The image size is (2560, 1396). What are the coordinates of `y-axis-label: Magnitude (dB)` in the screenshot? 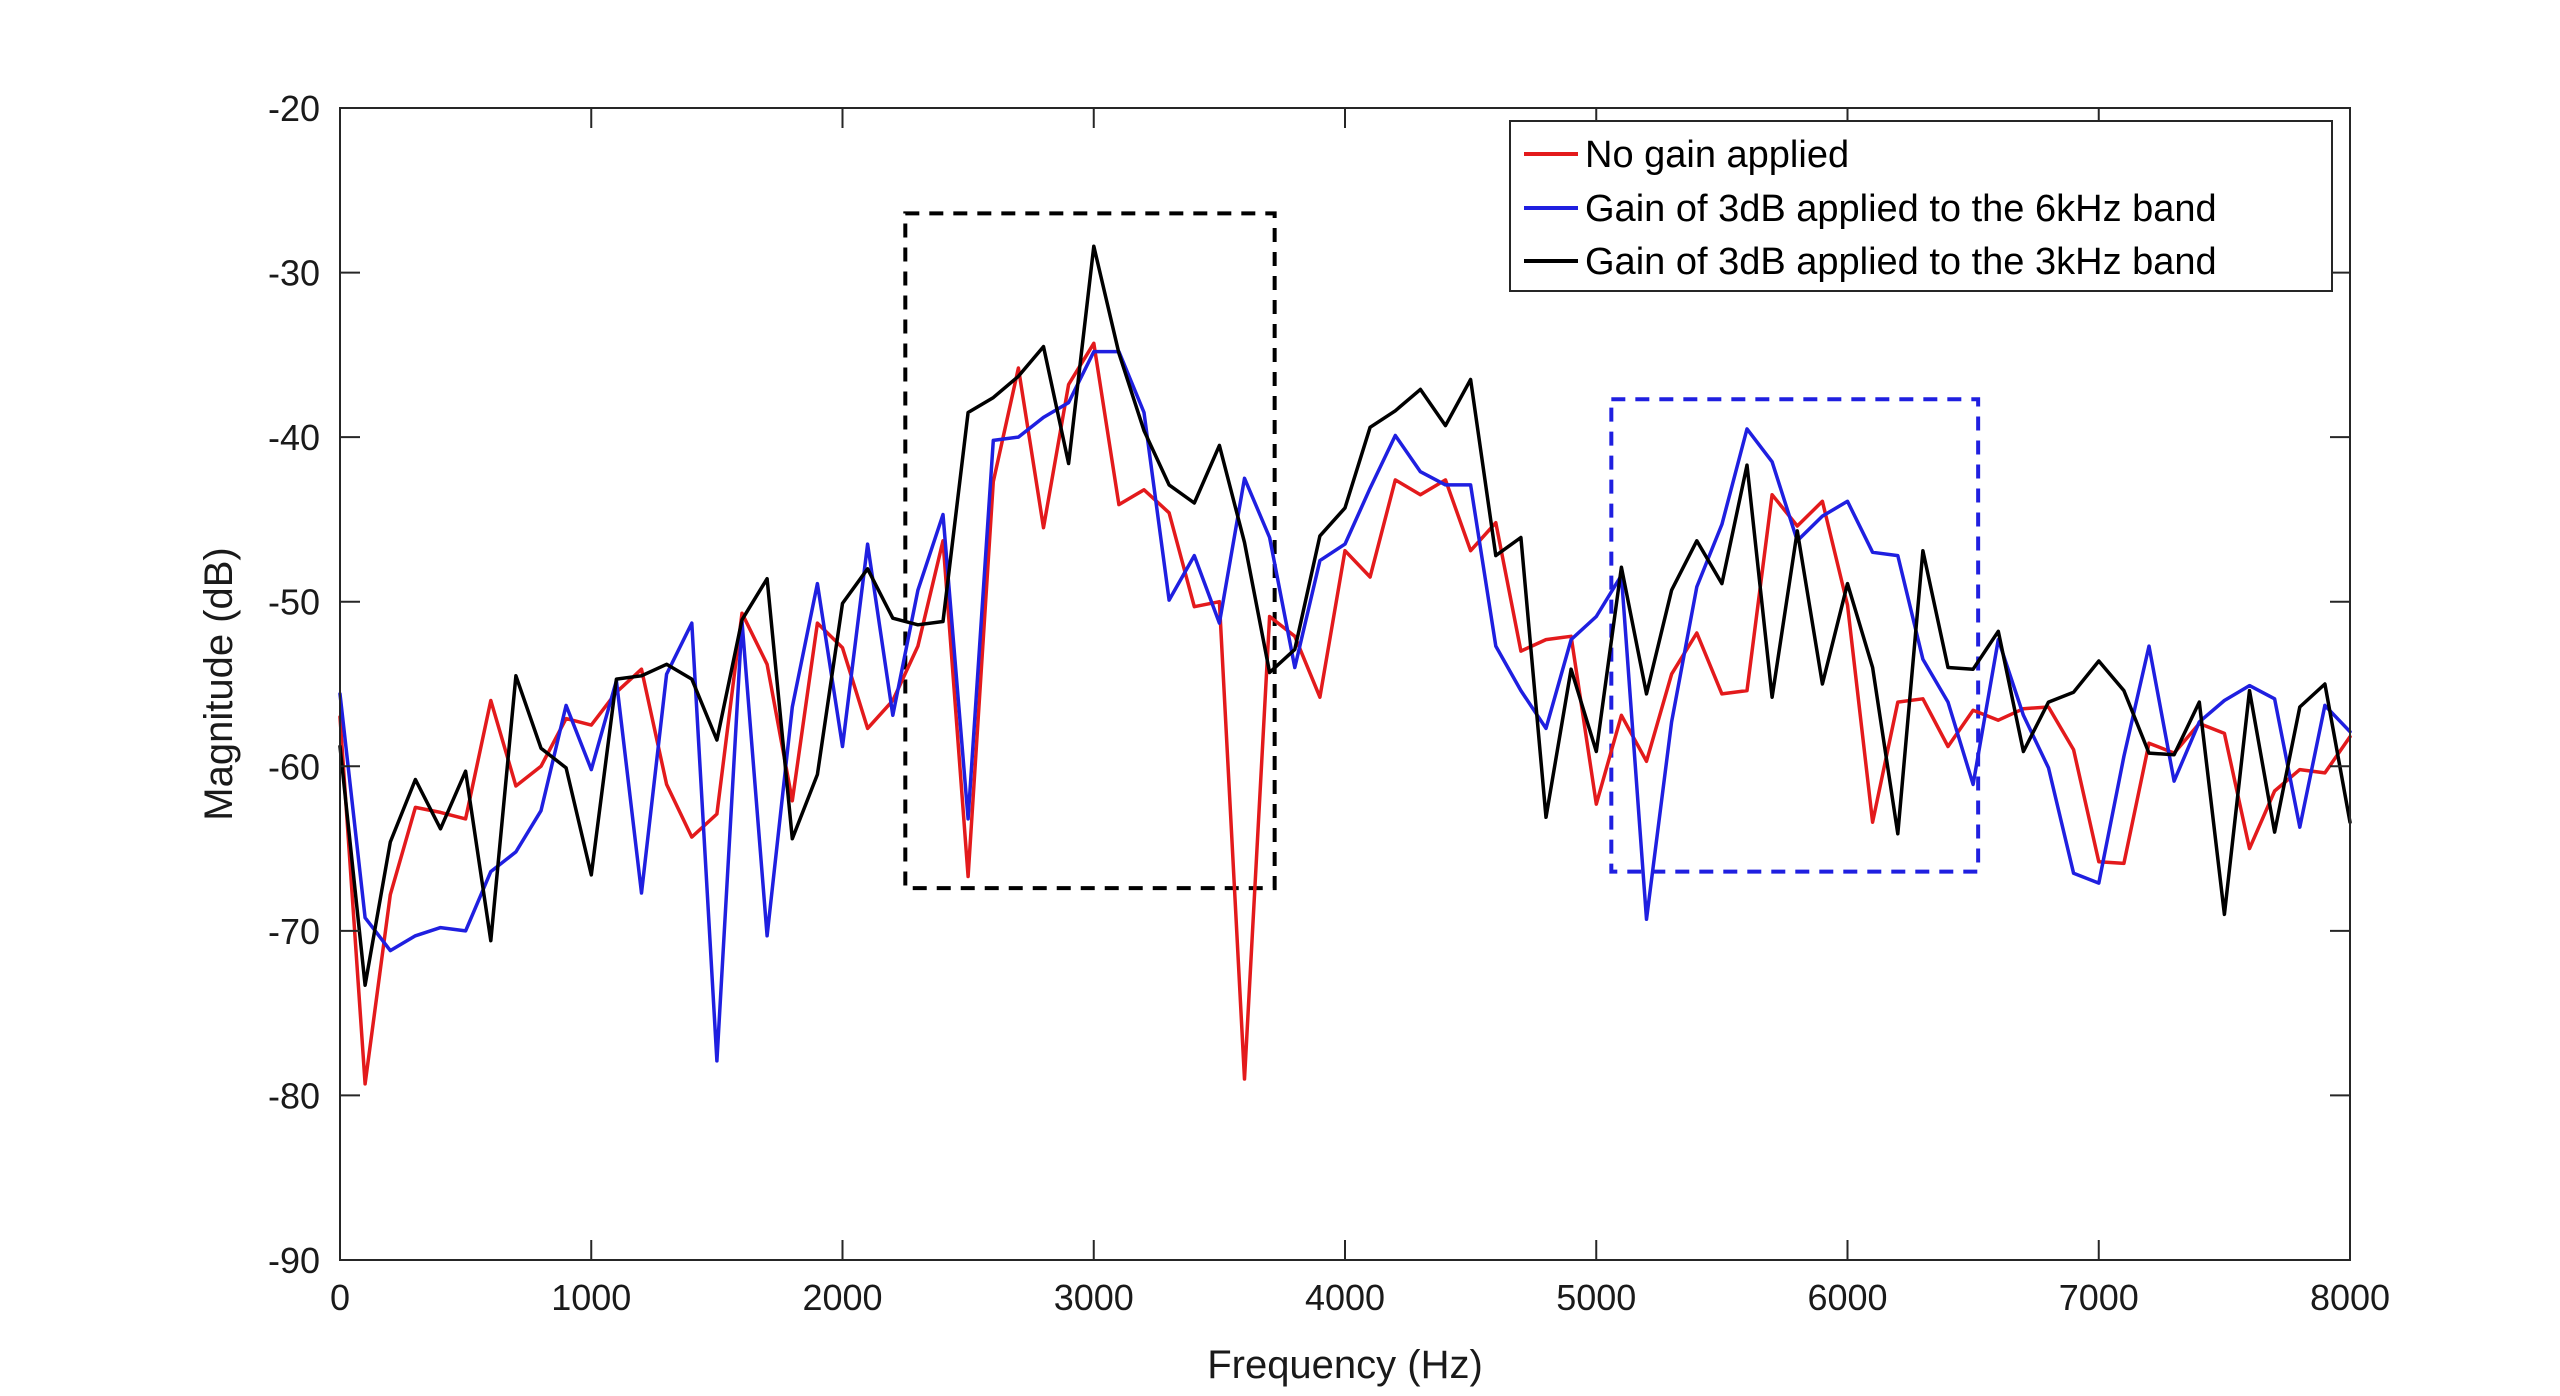 It's located at (219, 683).